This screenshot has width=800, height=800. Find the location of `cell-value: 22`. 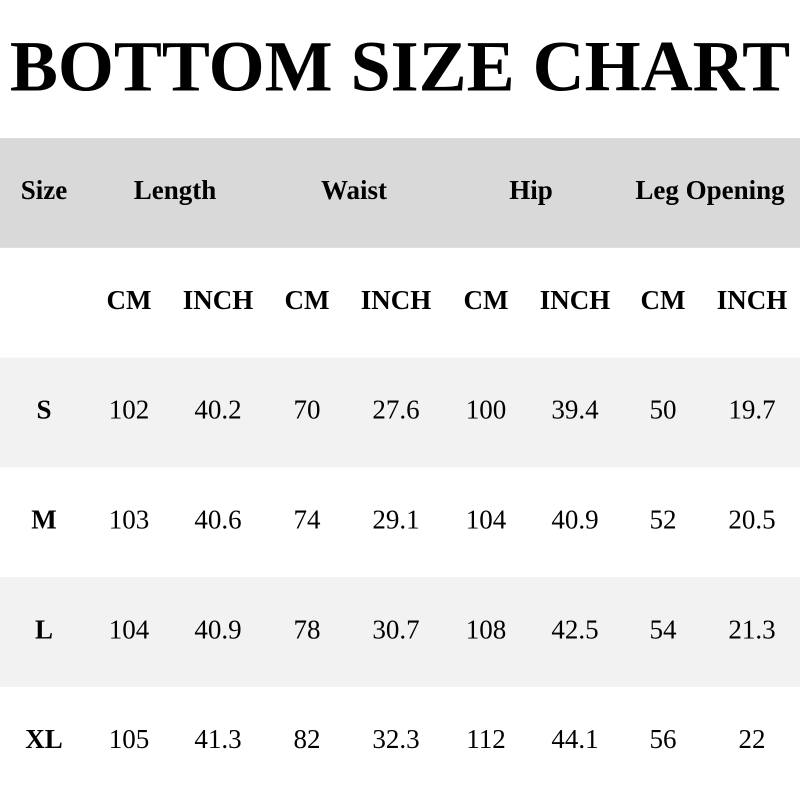

cell-value: 22 is located at coordinates (752, 739).